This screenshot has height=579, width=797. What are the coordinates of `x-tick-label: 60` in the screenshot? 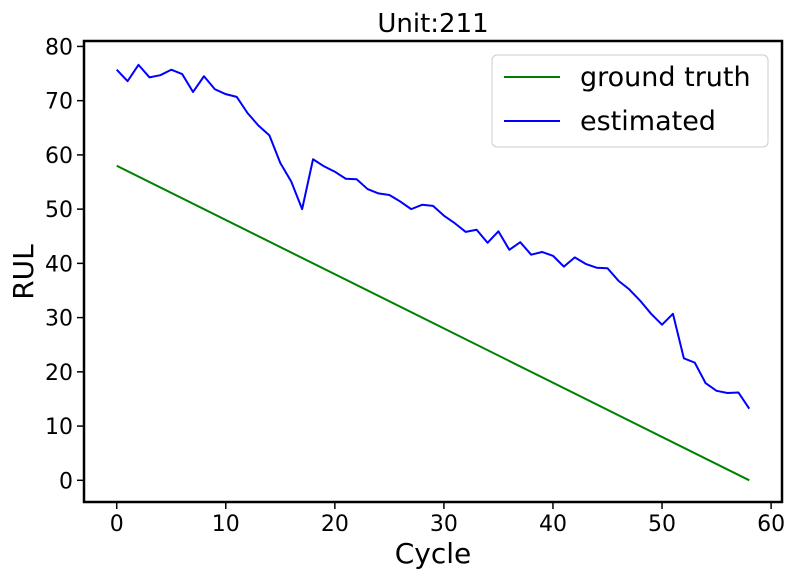 It's located at (771, 524).